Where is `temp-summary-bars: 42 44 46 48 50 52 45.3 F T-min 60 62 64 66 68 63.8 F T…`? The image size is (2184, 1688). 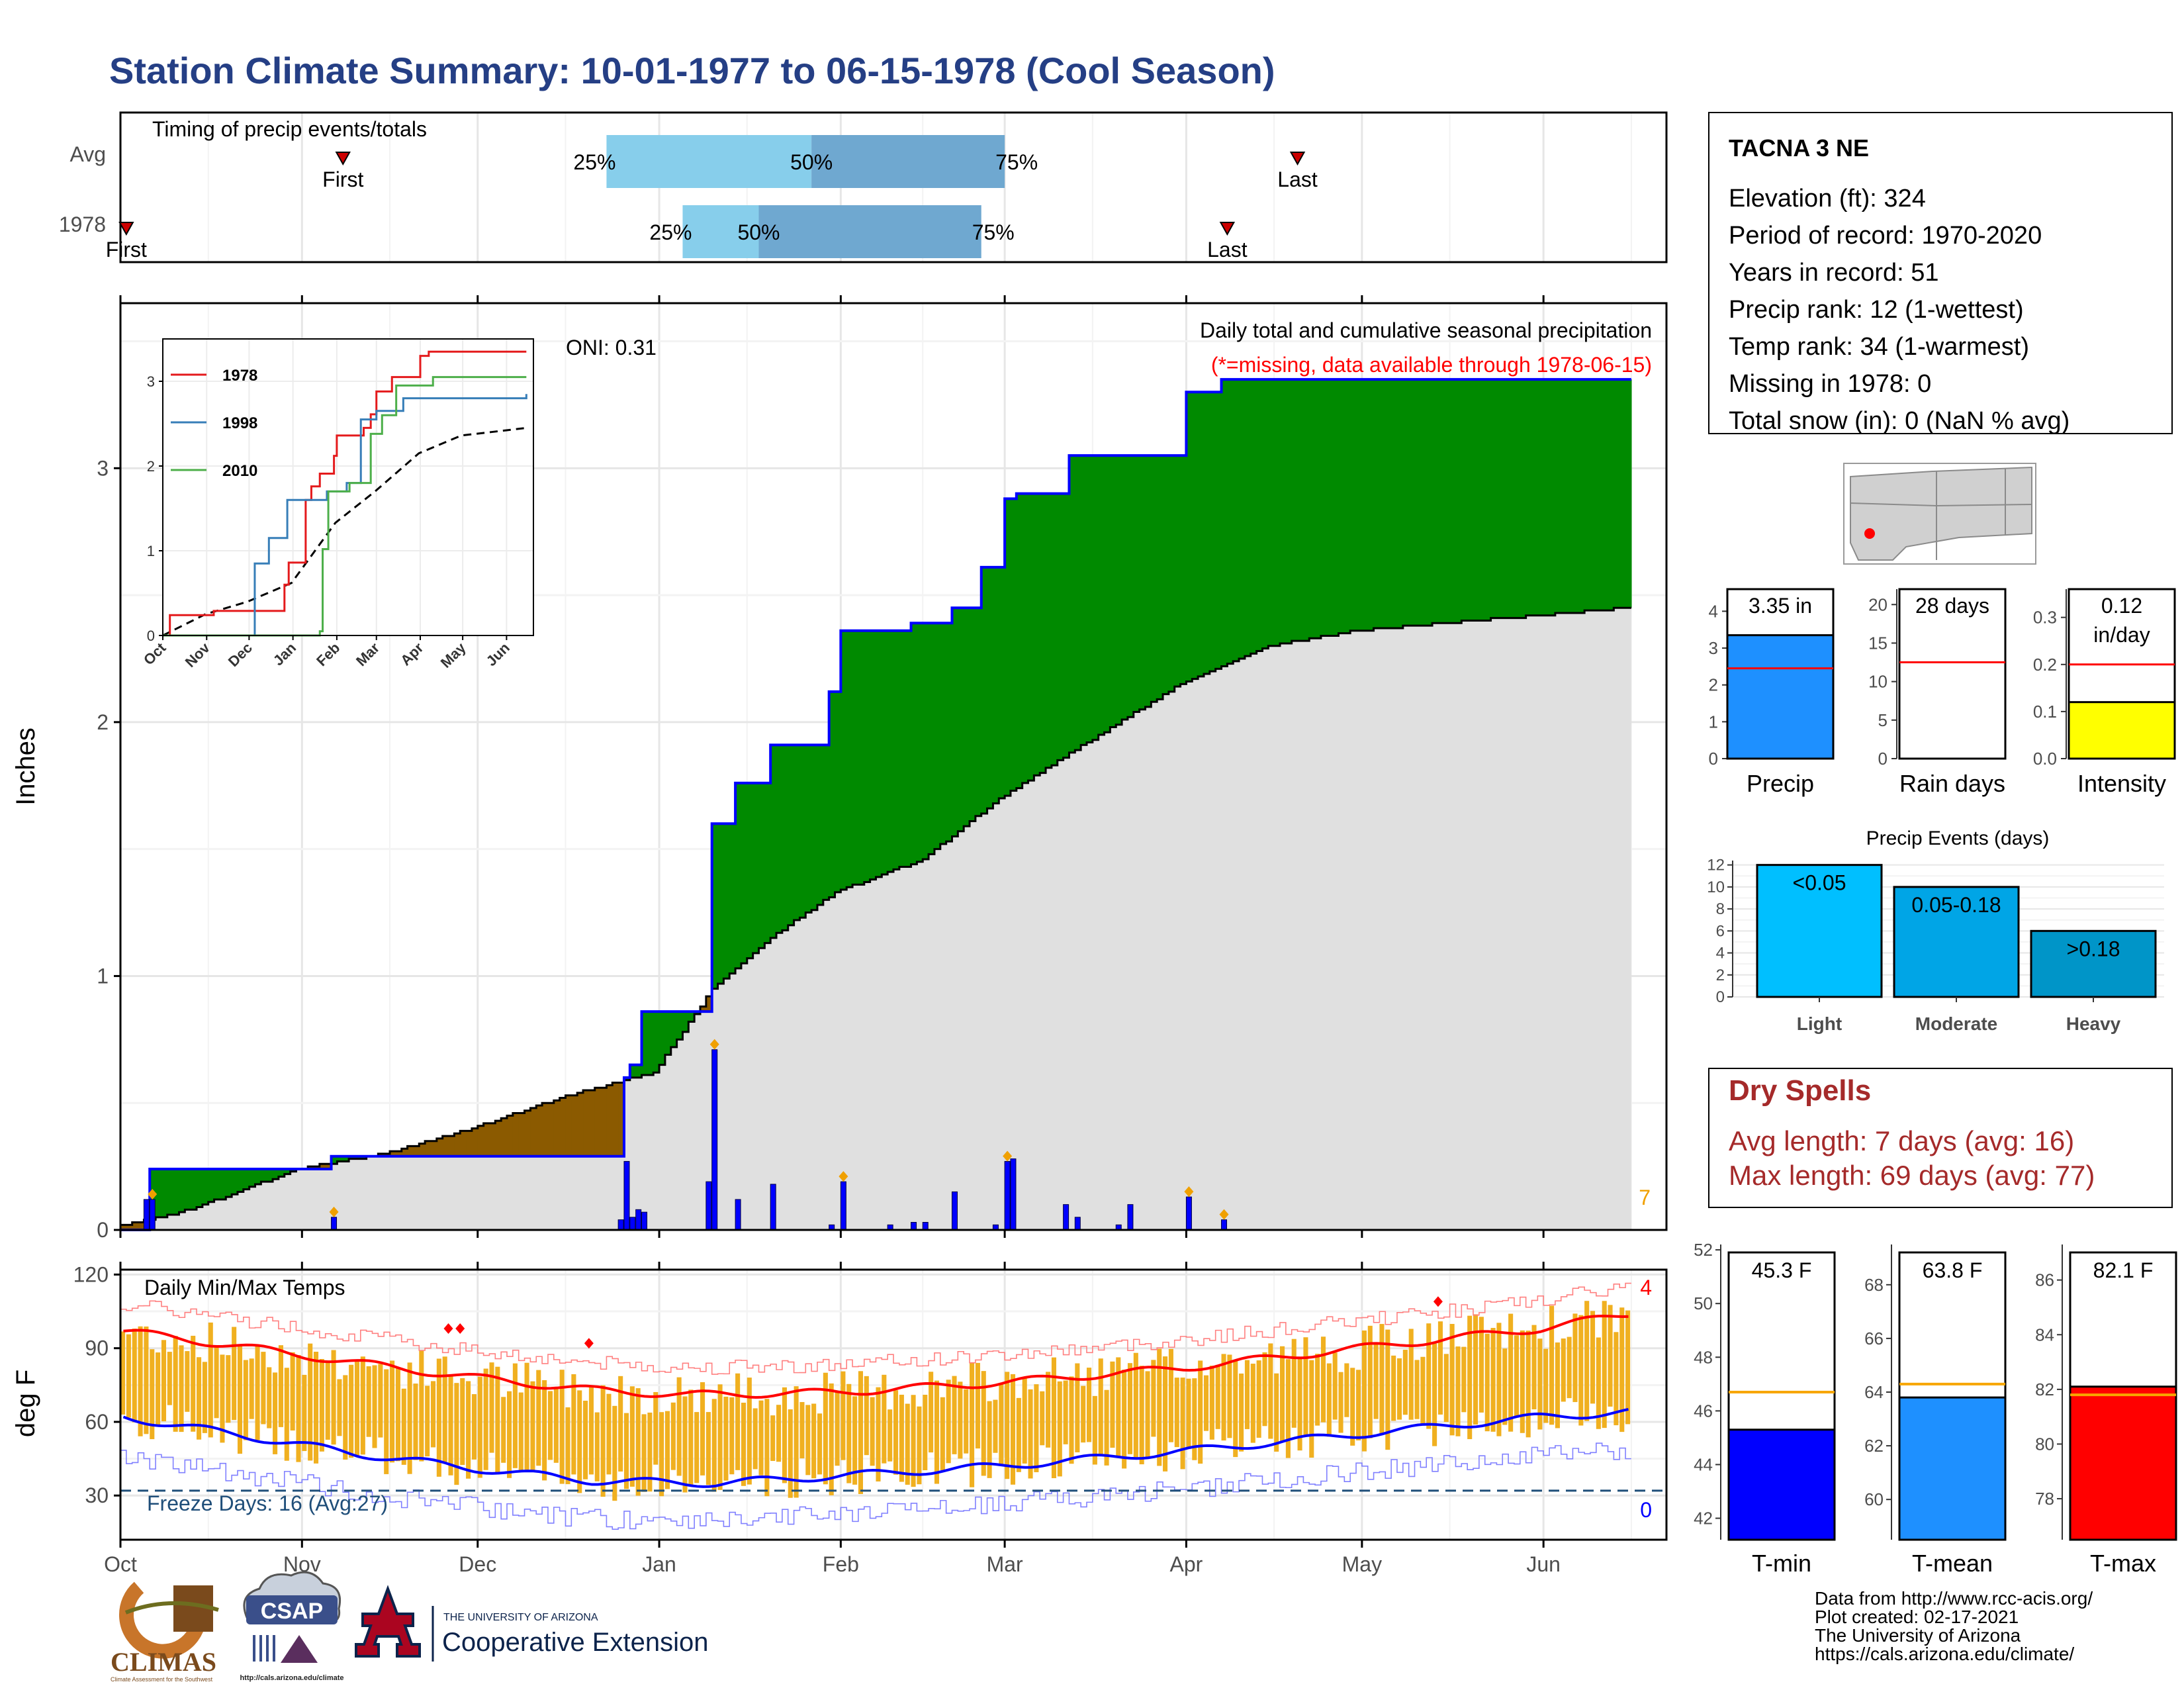 temp-summary-bars: 42 44 46 48 50 52 45.3 F T-min 60 62 64 66 68 63.8 F T… is located at coordinates (1935, 1408).